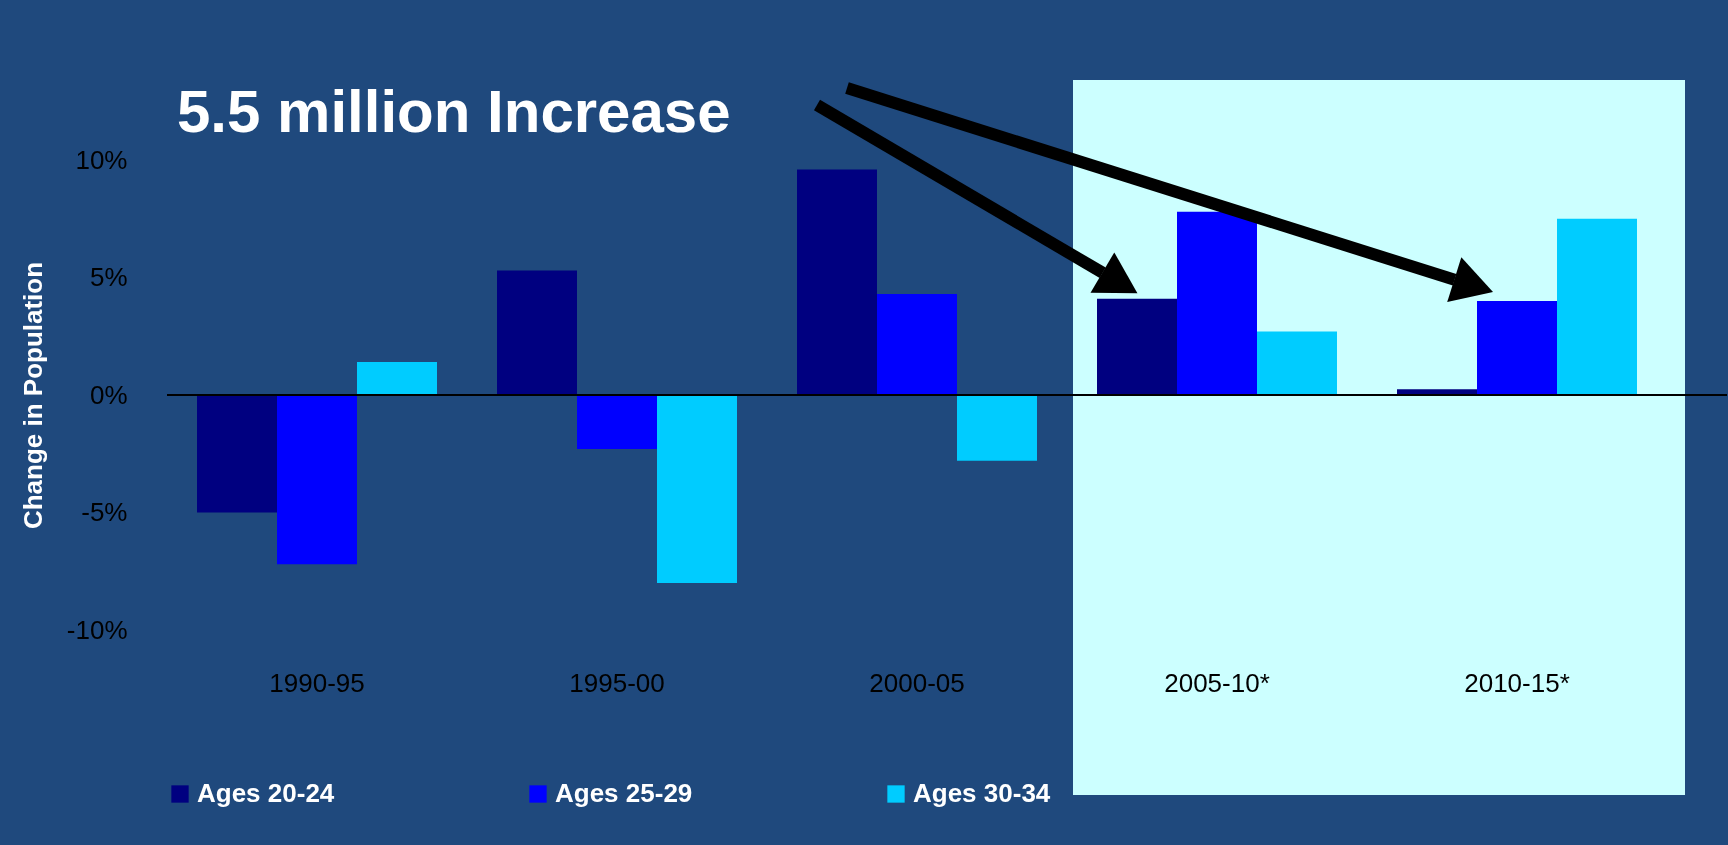 This screenshot has height=845, width=1728. I want to click on y-tick-label: -10%, so click(97, 629).